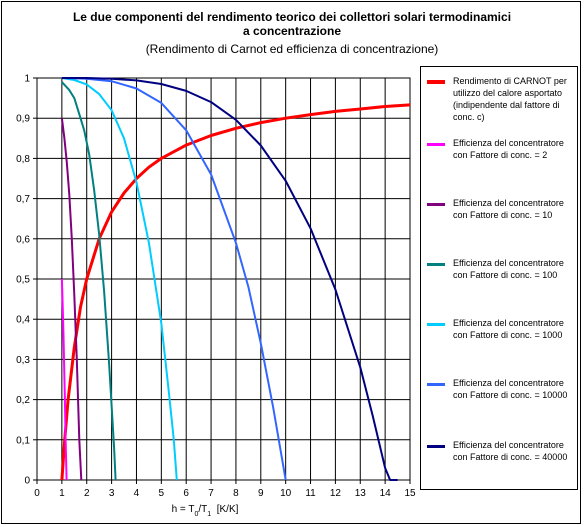 The image size is (584, 527). What do you see at coordinates (23, 159) in the screenshot?
I see `y-tick-label: 0,8` at bounding box center [23, 159].